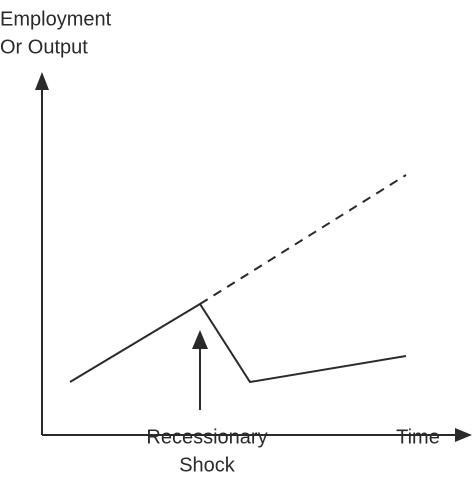  What do you see at coordinates (206, 437) in the screenshot?
I see `annotation-label: Recessionary` at bounding box center [206, 437].